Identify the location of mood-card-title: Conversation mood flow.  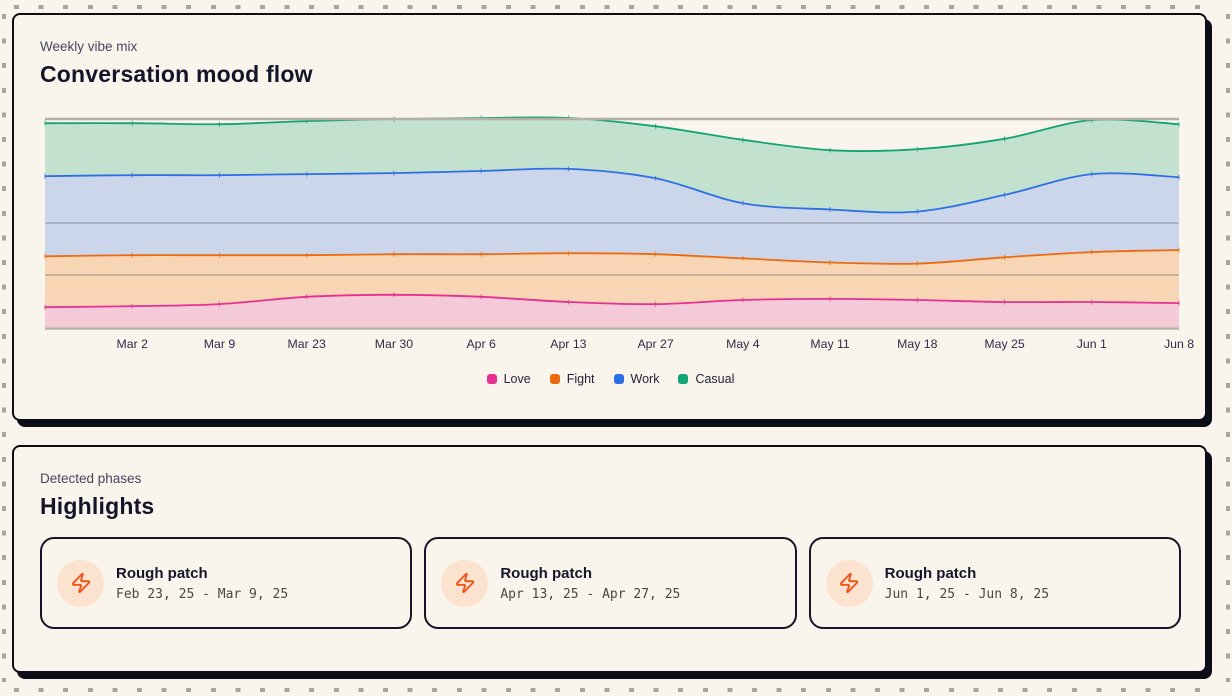
(176, 74).